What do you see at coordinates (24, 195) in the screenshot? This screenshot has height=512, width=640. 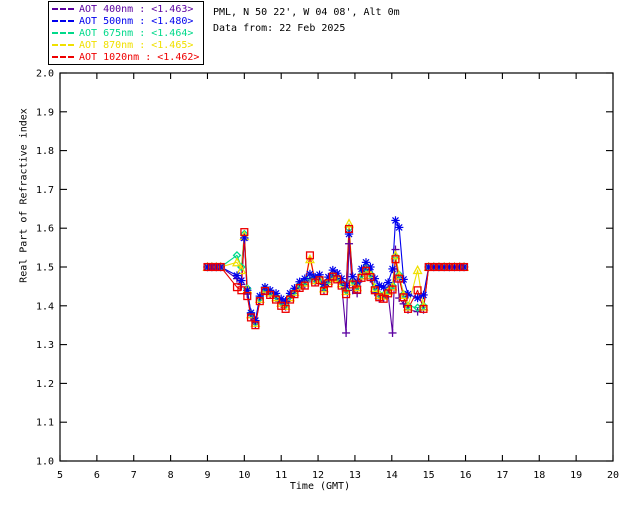 I see `y-axis-label: Real Part of Refractive index` at bounding box center [24, 195].